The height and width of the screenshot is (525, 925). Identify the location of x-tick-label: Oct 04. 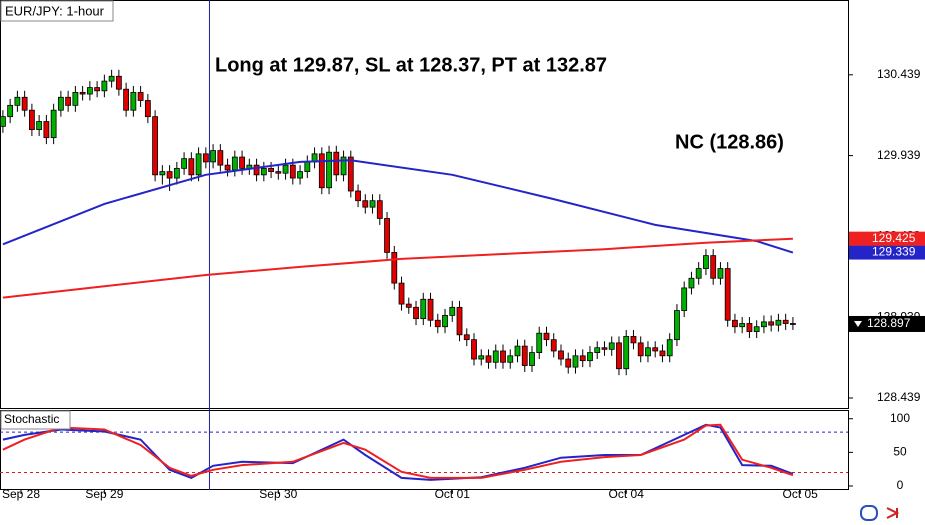
(627, 494).